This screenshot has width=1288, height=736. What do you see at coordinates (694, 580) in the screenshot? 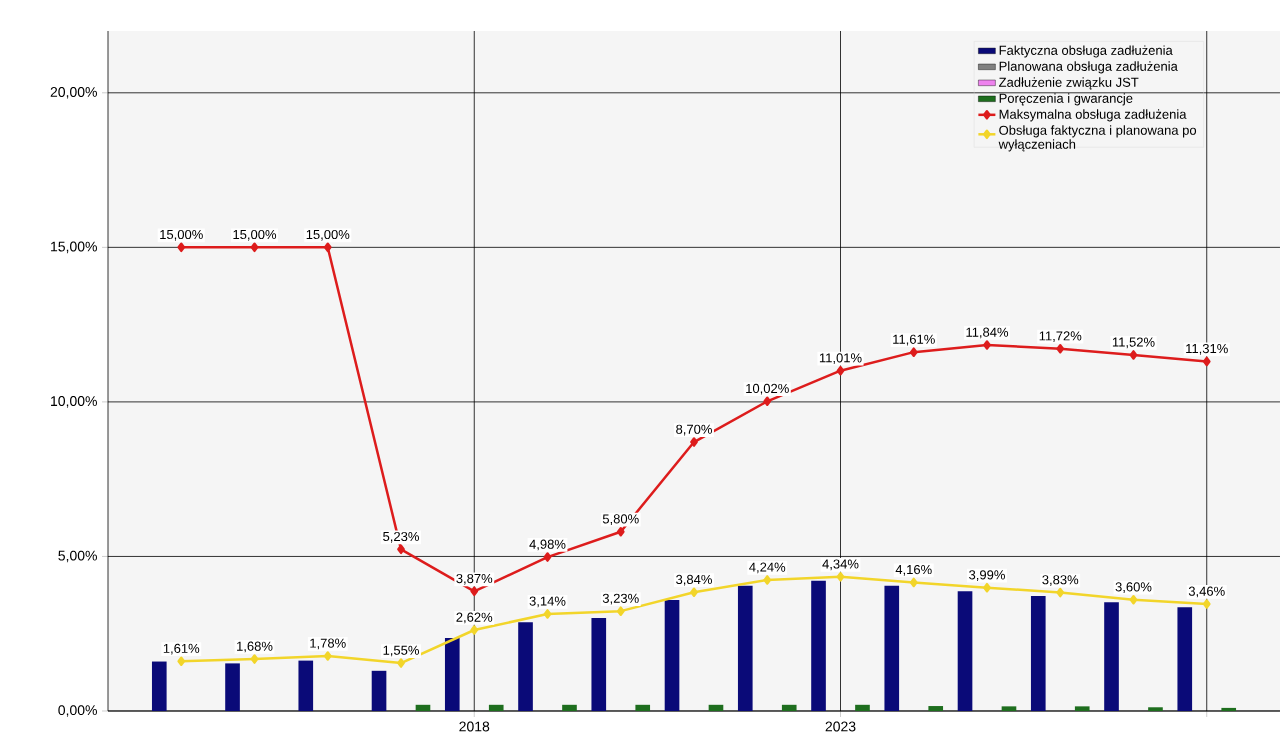
I see `data-label: 3,84%` at bounding box center [694, 580].